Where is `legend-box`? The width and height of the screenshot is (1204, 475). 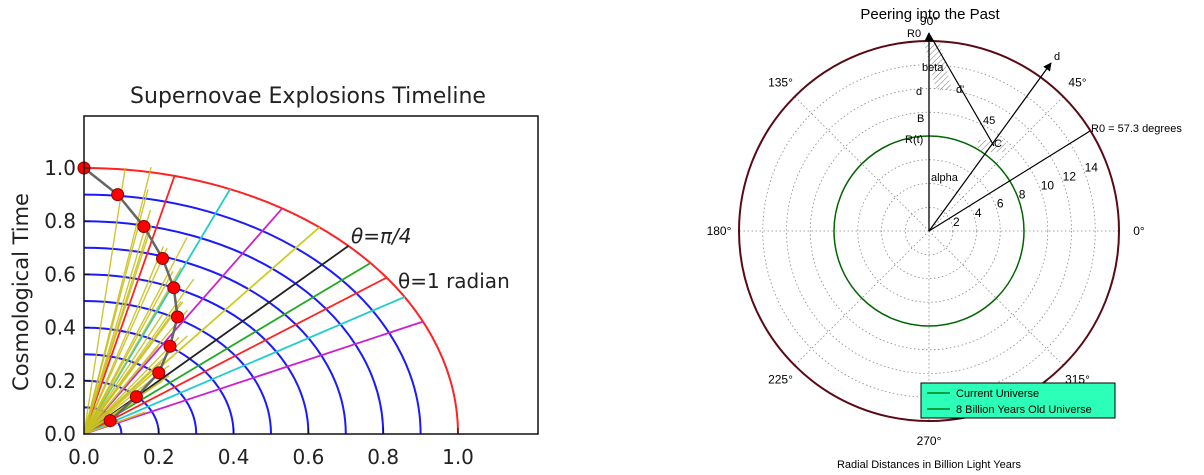 legend-box is located at coordinates (1018, 400).